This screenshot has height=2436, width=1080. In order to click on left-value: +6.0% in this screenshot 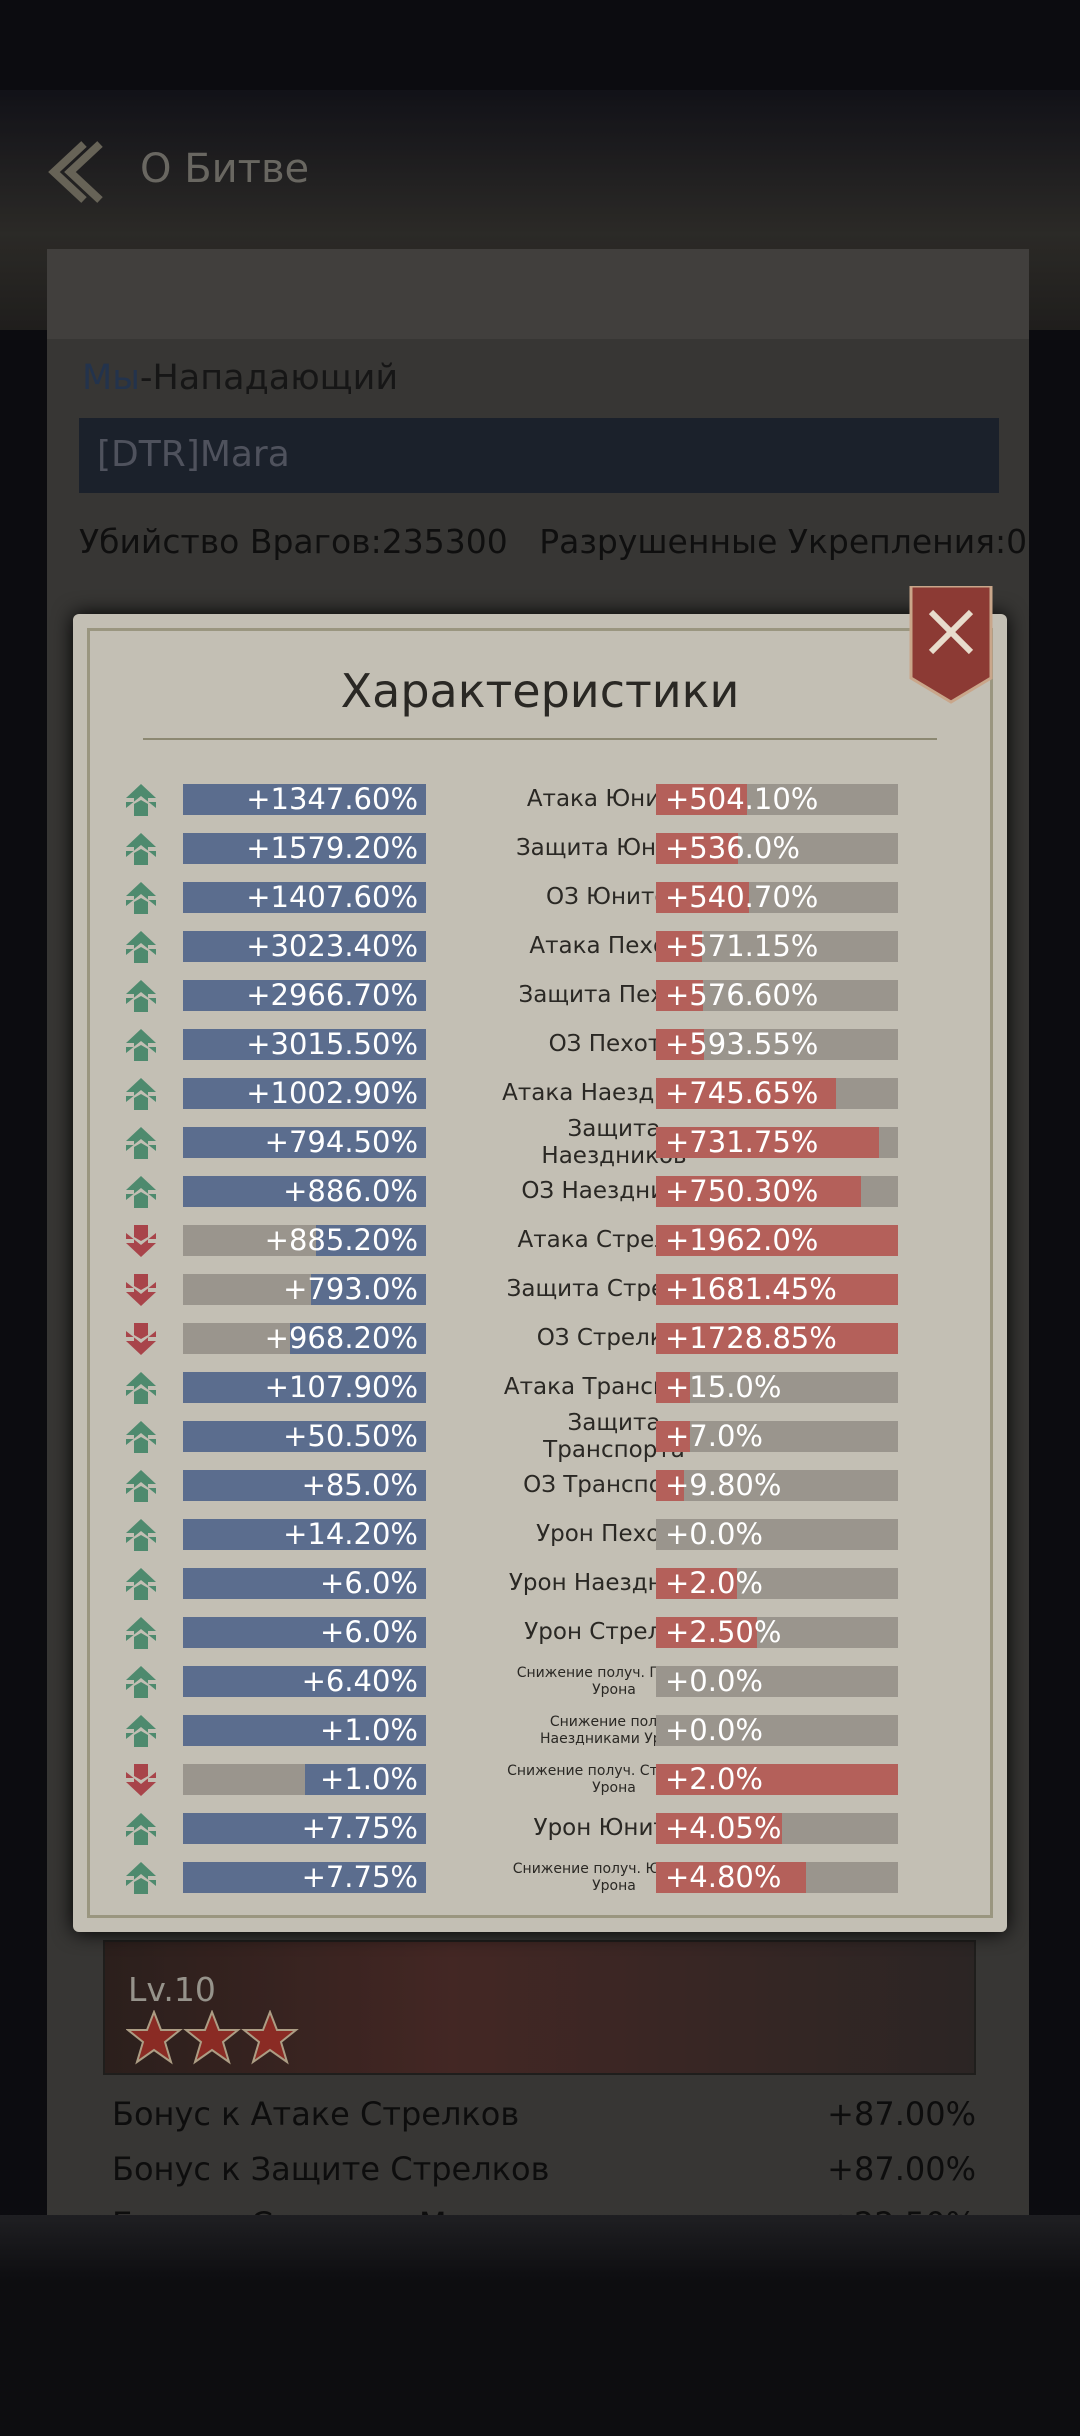, I will do `click(369, 1632)`.